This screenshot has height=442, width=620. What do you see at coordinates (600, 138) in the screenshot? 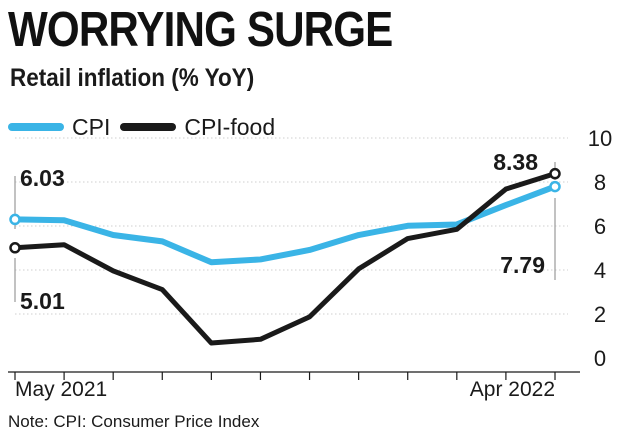
I see `y-tick-label: 10` at bounding box center [600, 138].